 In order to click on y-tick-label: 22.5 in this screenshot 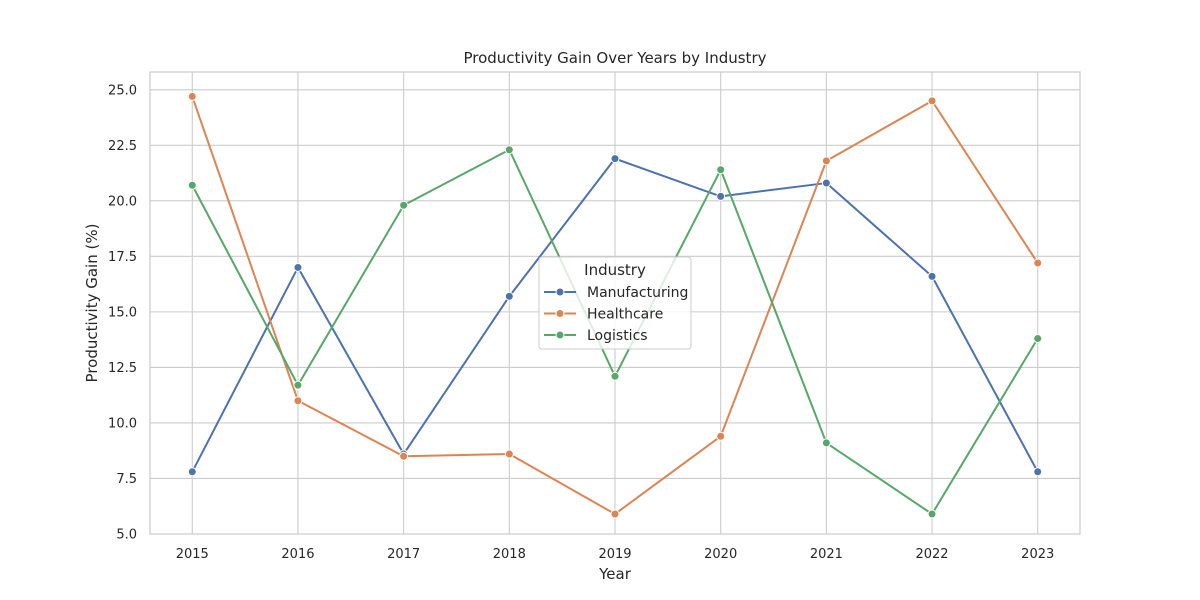, I will do `click(122, 146)`.